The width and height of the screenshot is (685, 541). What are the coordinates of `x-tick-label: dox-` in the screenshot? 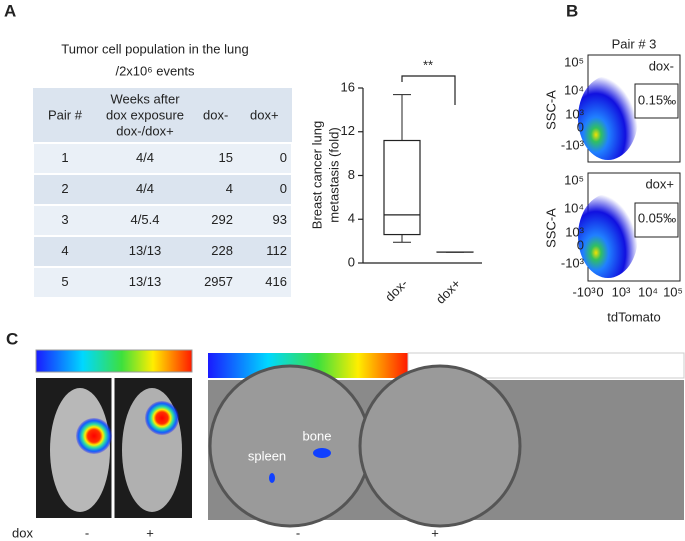 It's located at (396, 290).